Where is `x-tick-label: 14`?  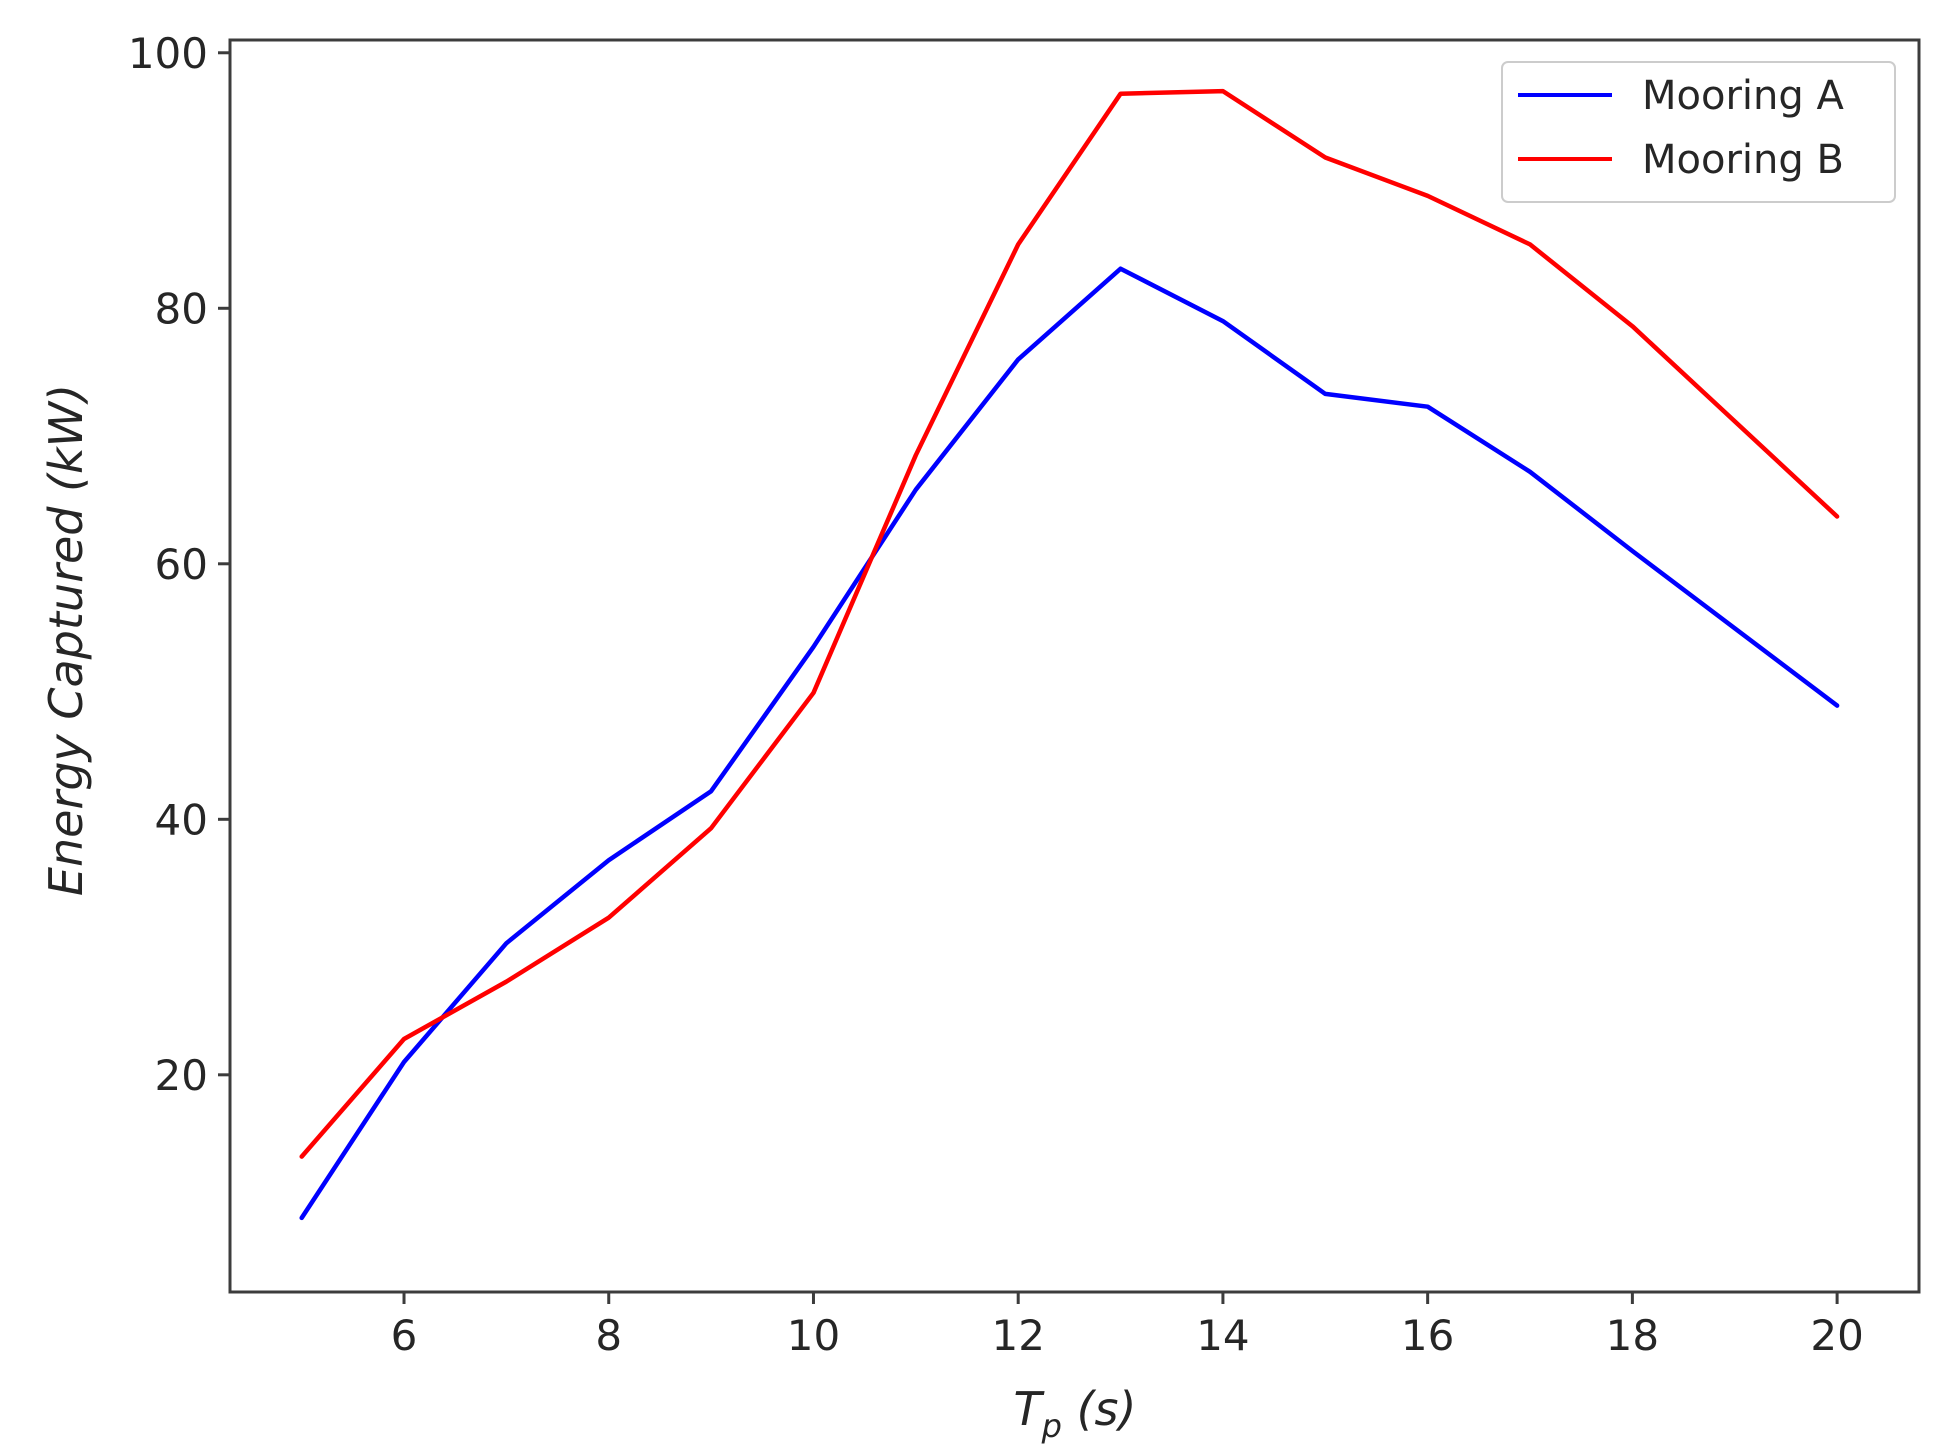 x-tick-label: 14 is located at coordinates (1222, 1335).